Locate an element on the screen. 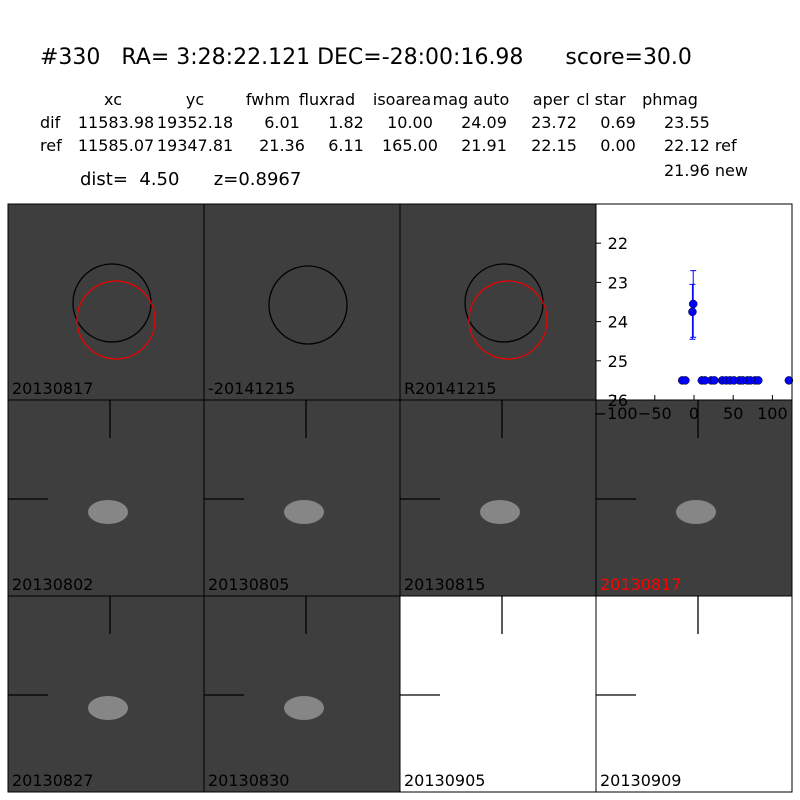 The height and width of the screenshot is (800, 800). stamp-label: R20141215 is located at coordinates (450, 388).